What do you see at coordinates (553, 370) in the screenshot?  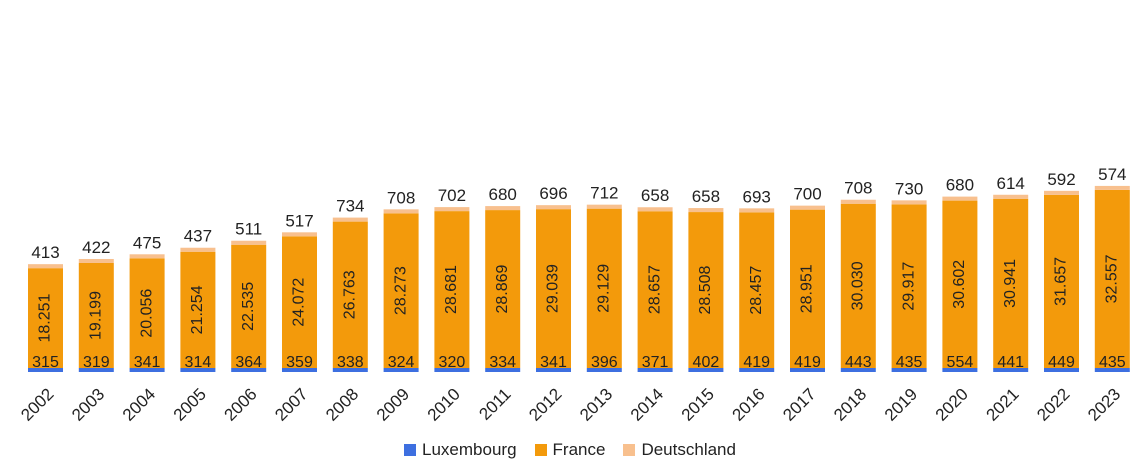 I see `bar-luxembourg-2012` at bounding box center [553, 370].